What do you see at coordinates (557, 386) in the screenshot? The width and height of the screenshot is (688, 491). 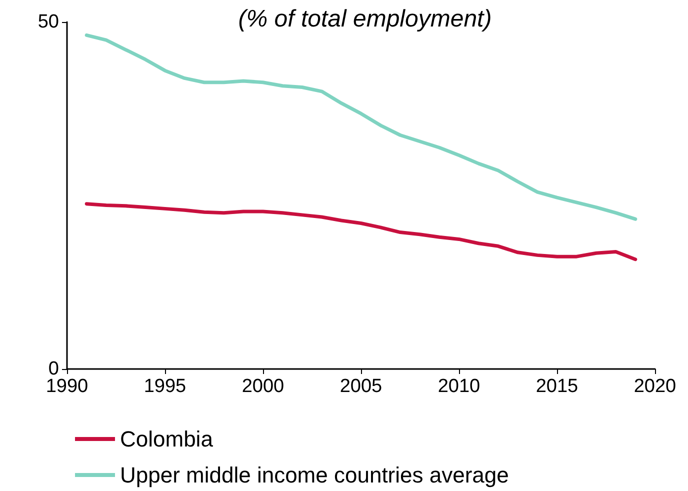 I see `x-tick-label: 2015` at bounding box center [557, 386].